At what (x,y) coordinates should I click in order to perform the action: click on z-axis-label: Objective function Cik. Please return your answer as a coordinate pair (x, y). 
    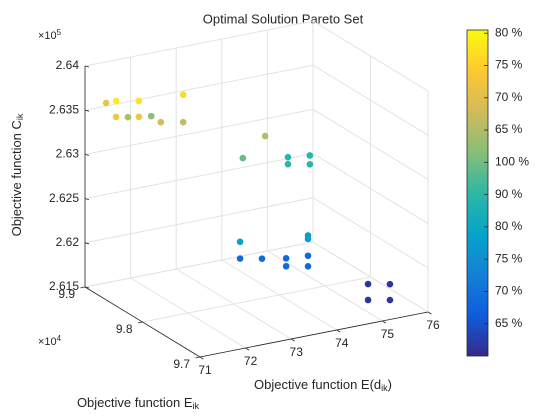
    Looking at the image, I should click on (17, 174).